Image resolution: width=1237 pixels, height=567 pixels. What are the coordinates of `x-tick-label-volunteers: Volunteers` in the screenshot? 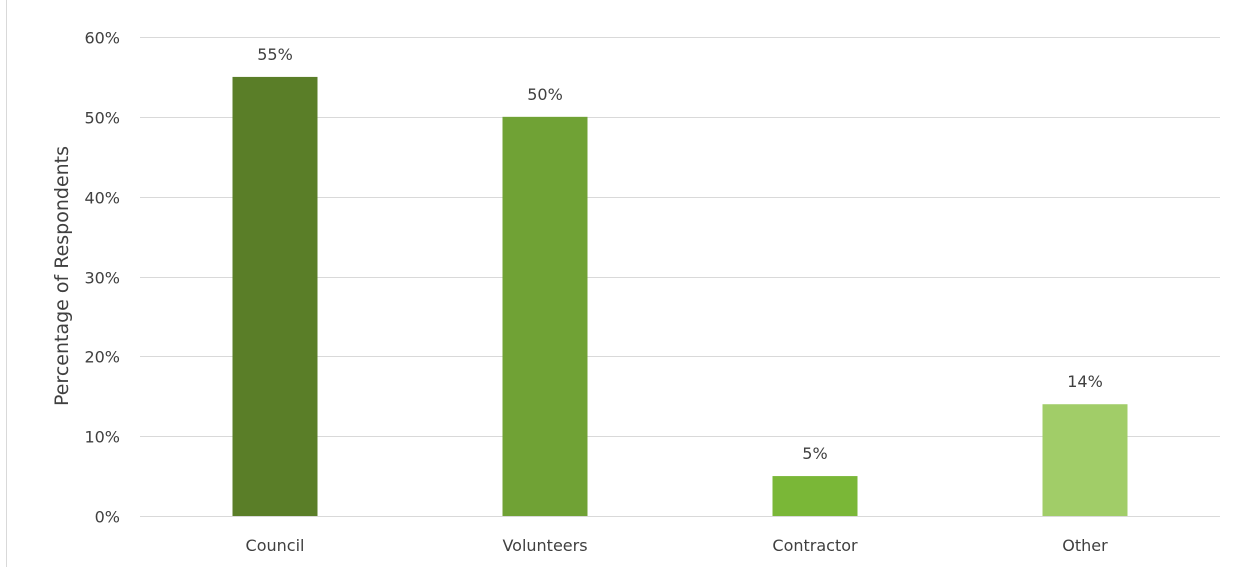 It's located at (544, 545).